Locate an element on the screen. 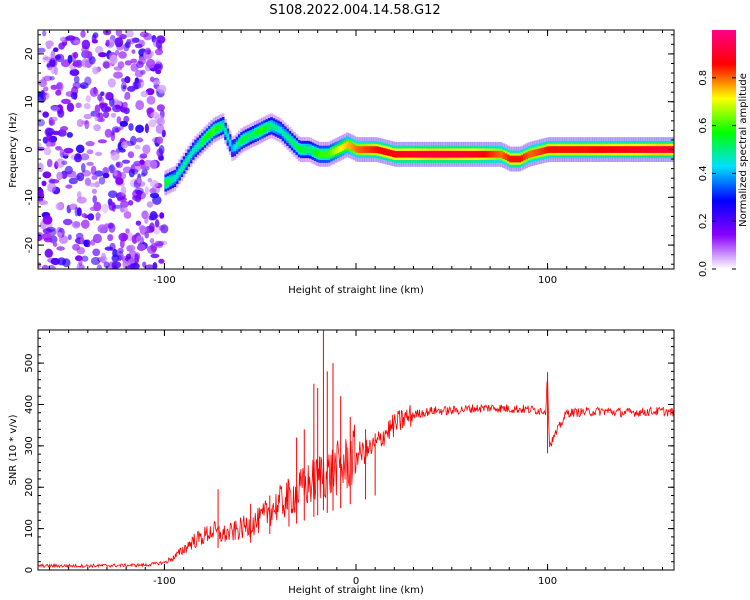 This screenshot has height=600, width=750. colorbar-tick-label: 0.2 is located at coordinates (703, 221).